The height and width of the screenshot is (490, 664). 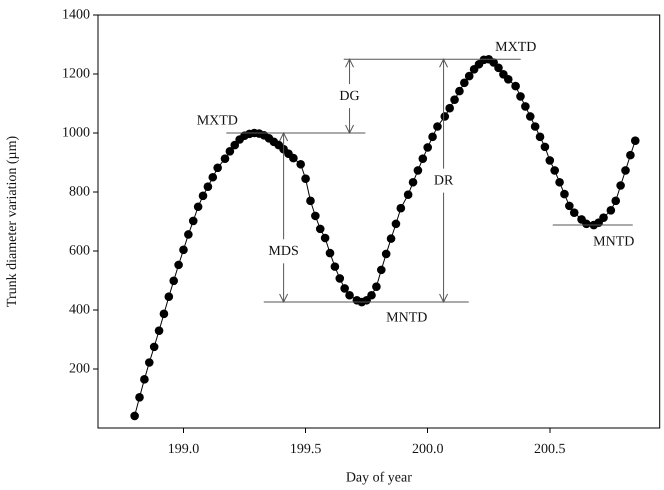 I want to click on x-tick-label: 199.5, so click(x=306, y=450).